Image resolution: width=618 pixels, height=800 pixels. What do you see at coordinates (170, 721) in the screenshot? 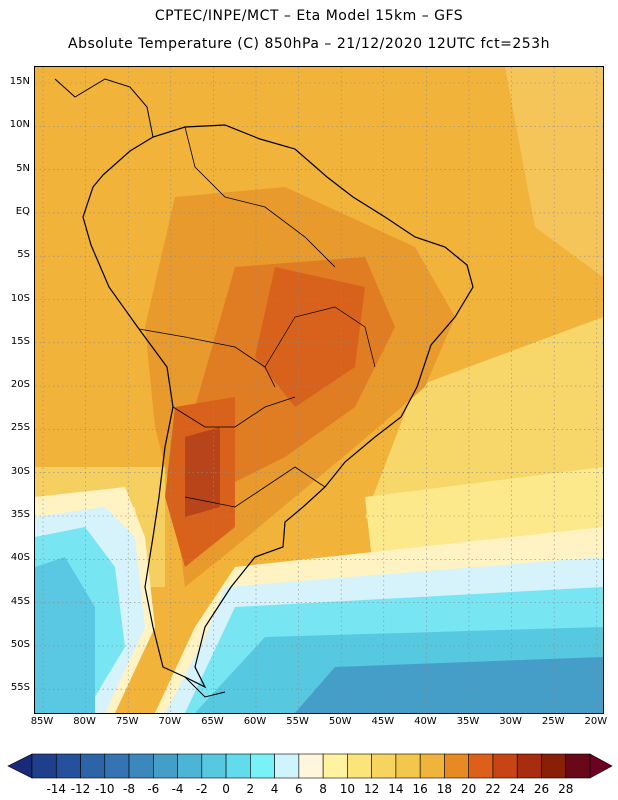
I see `longitude-label: 70W` at bounding box center [170, 721].